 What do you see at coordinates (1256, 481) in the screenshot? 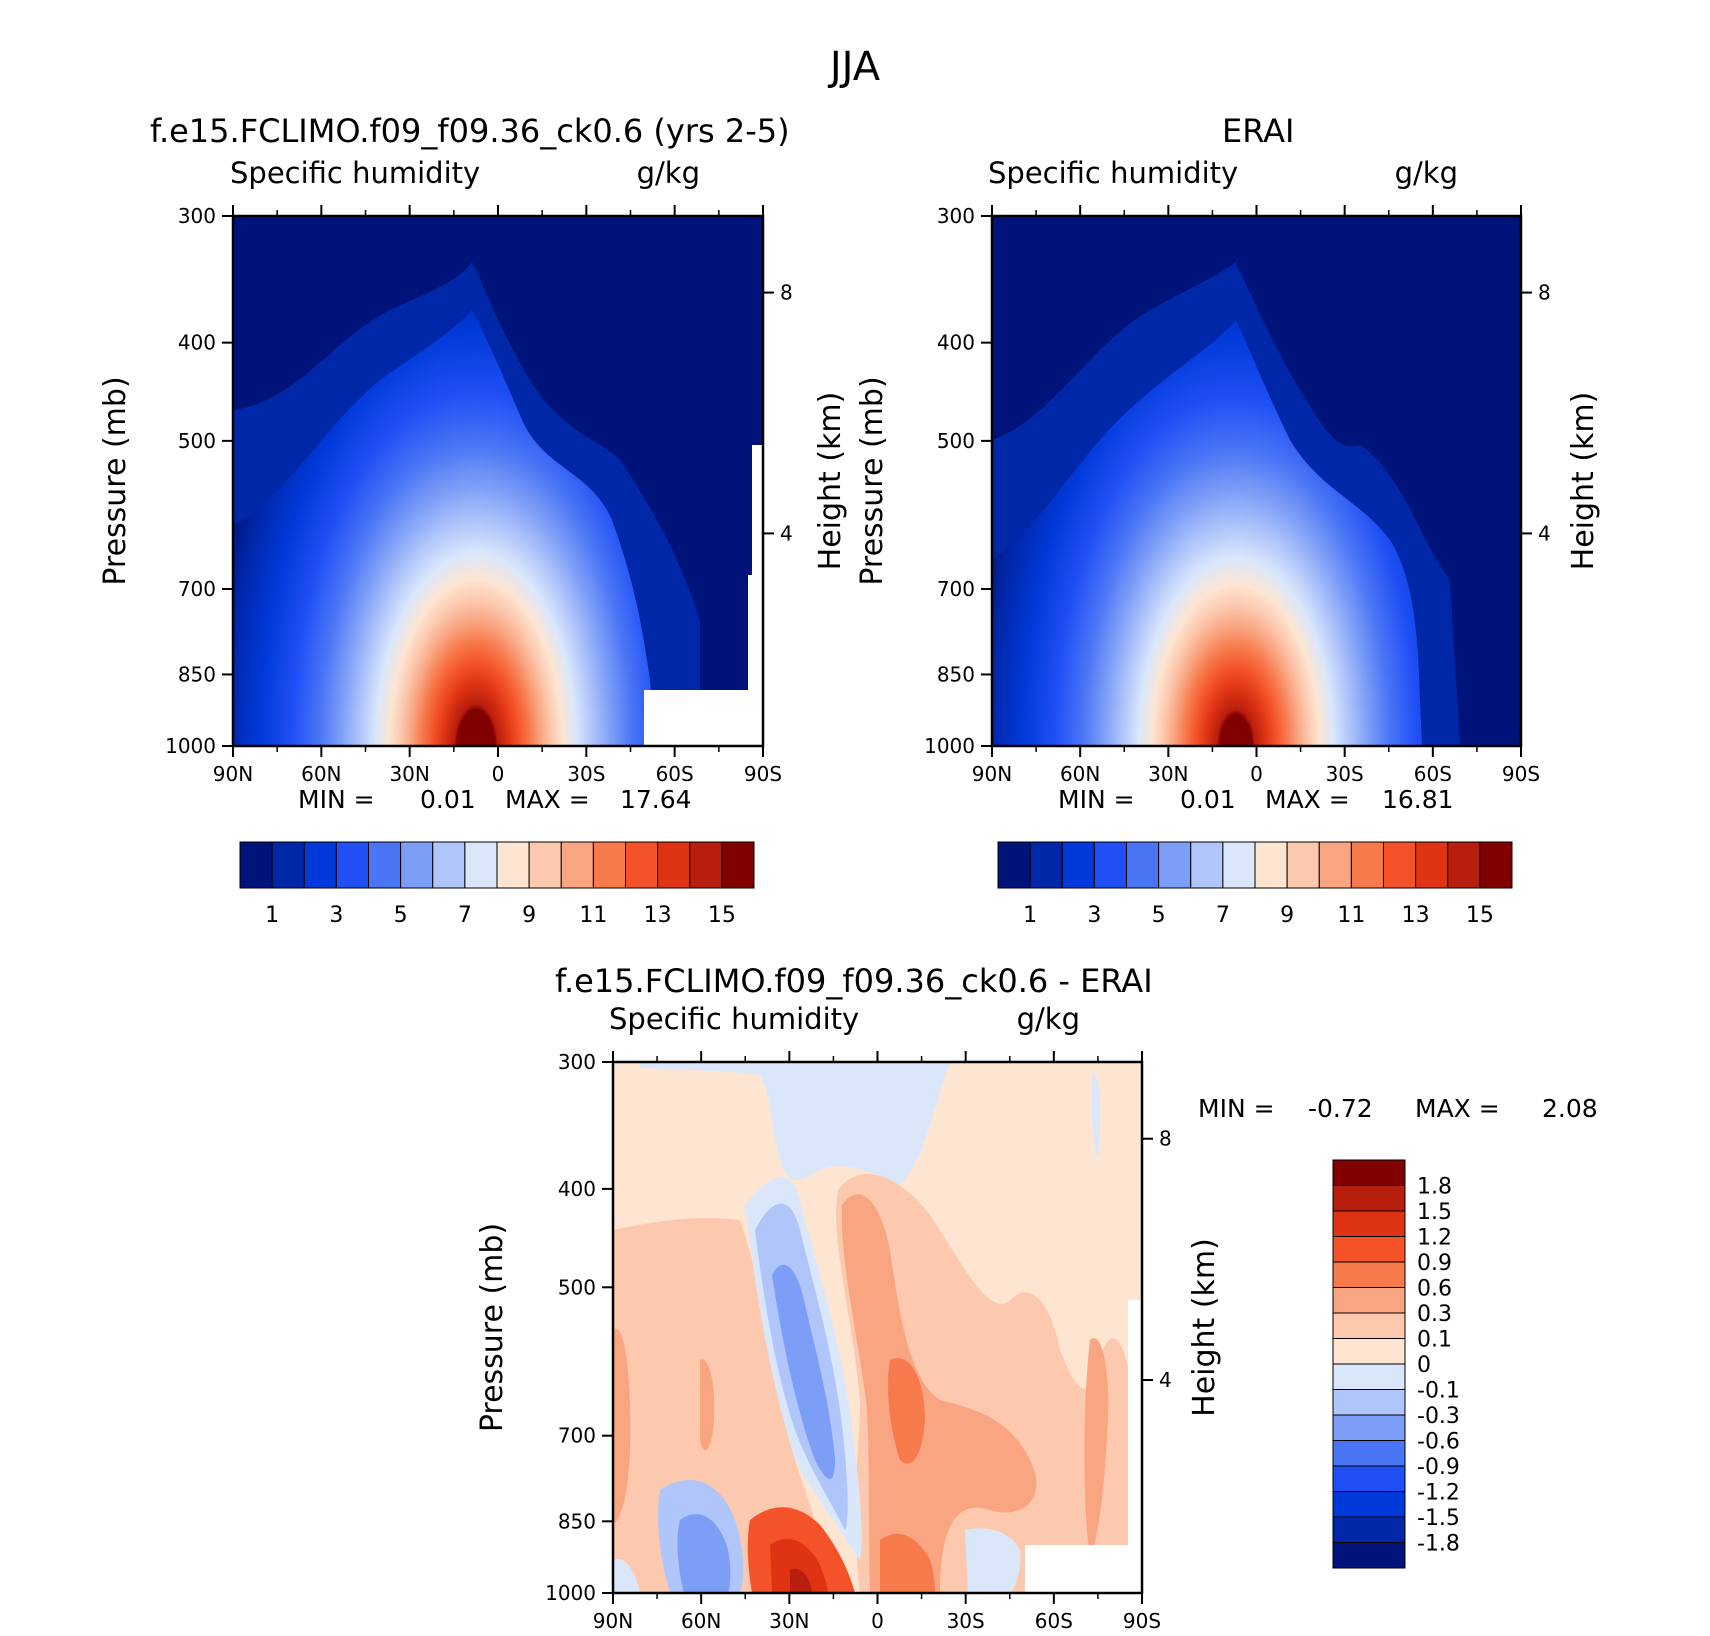
I see `obs-field` at bounding box center [1256, 481].